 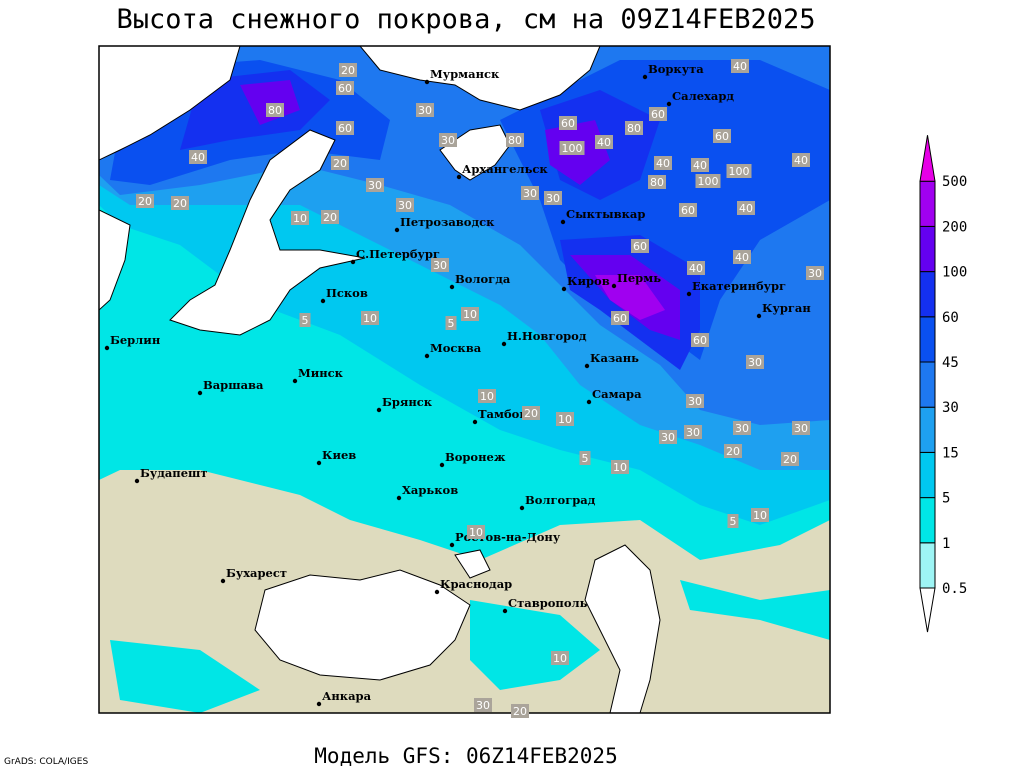 What do you see at coordinates (170, 103) in the screenshot?
I see `norwegian-sea` at bounding box center [170, 103].